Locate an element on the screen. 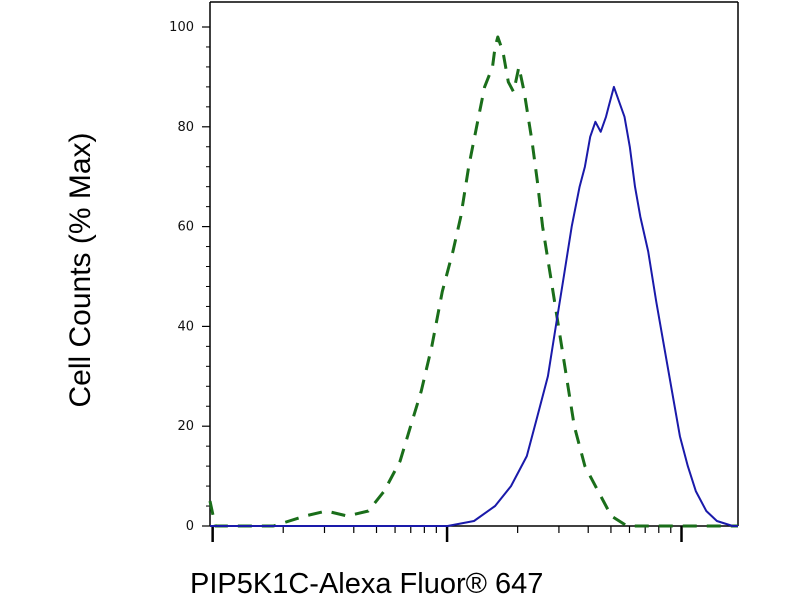 The width and height of the screenshot is (800, 600). y-tick-label: 100 is located at coordinates (181, 27).